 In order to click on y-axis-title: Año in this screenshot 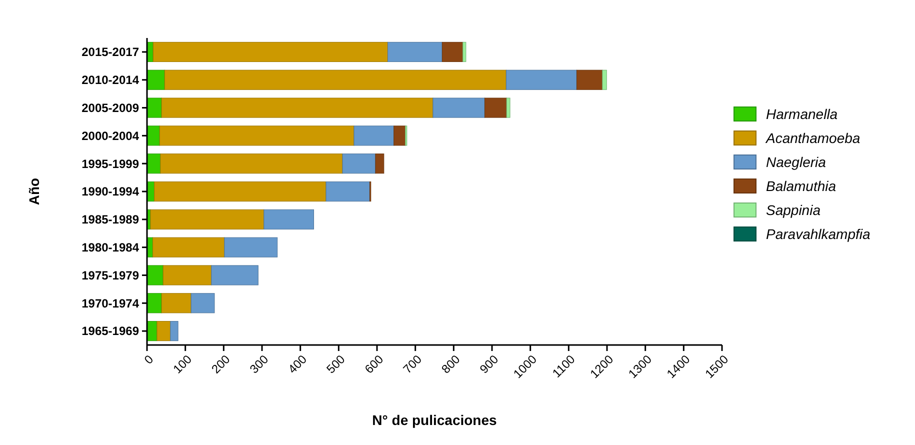, I will do `click(34, 192)`.